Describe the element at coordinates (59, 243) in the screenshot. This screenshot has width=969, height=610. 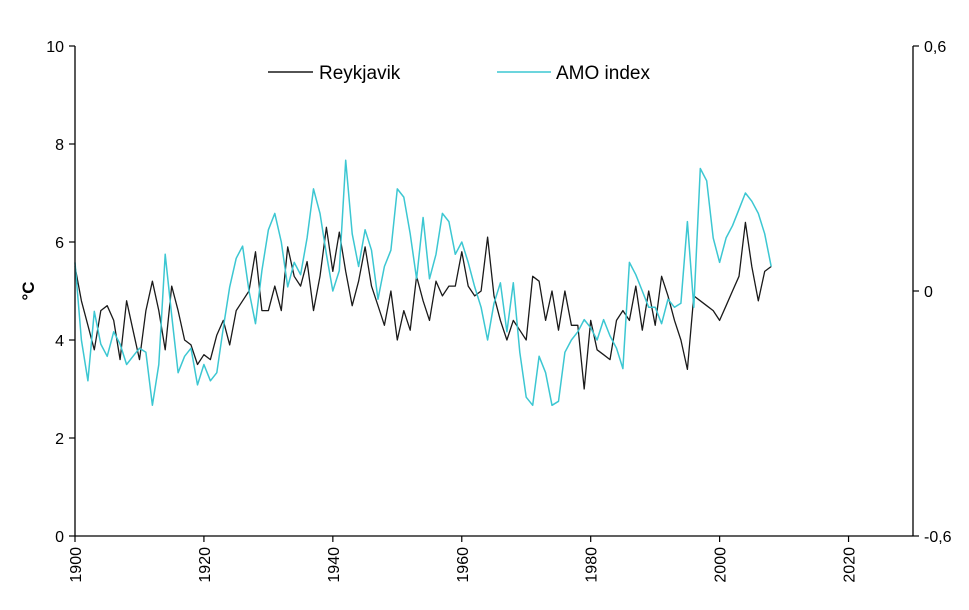
I see `y-tick-label: 6` at that location.